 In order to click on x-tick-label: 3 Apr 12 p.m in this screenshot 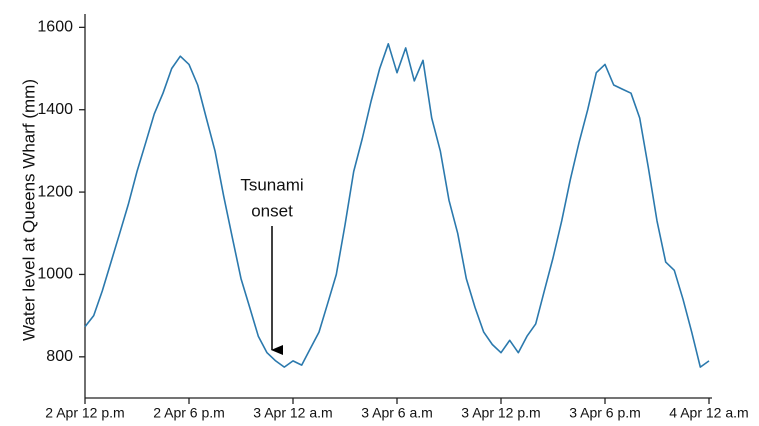, I will do `click(500, 413)`.